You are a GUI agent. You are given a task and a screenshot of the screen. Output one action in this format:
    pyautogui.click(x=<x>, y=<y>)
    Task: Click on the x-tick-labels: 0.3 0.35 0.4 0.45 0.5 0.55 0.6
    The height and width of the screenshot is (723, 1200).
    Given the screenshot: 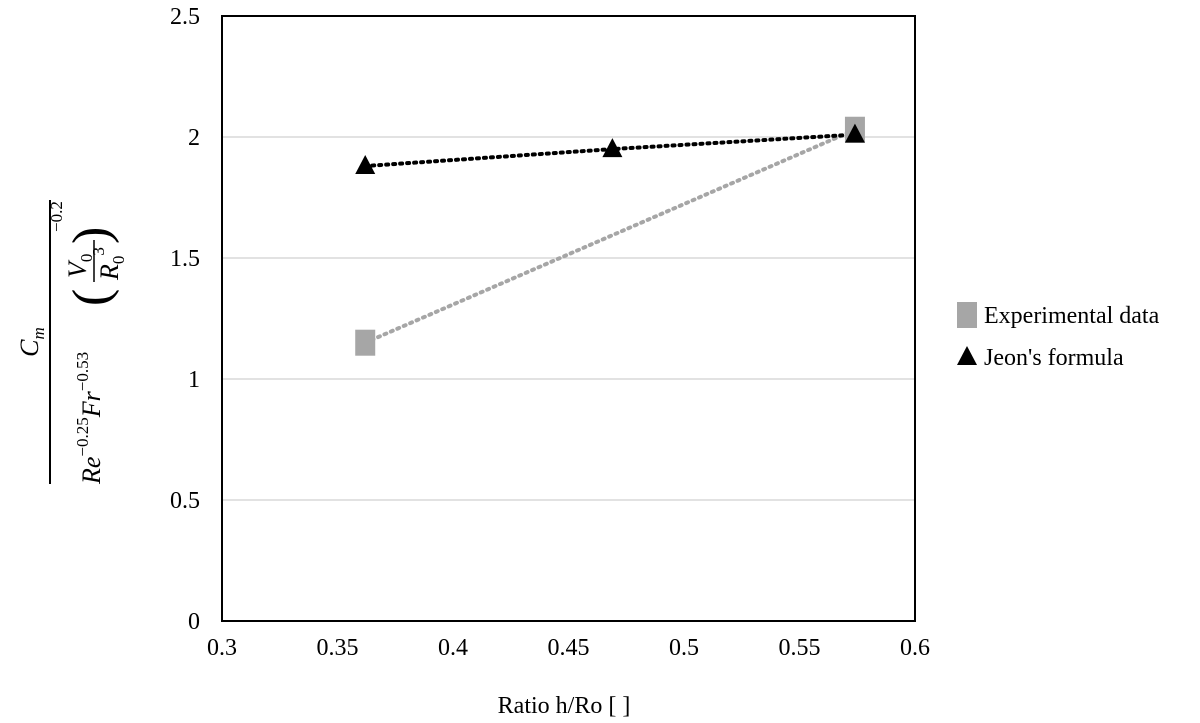 What is the action you would take?
    pyautogui.click(x=568, y=648)
    